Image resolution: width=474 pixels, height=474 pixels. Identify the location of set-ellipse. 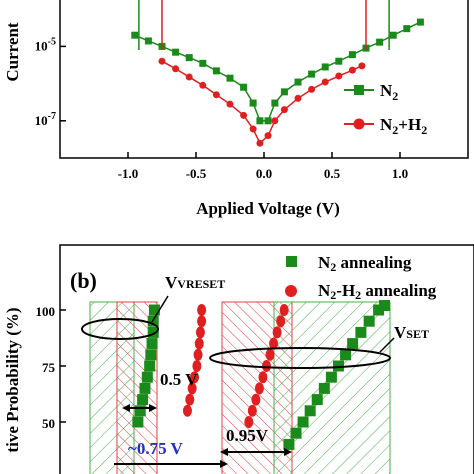
(300, 358).